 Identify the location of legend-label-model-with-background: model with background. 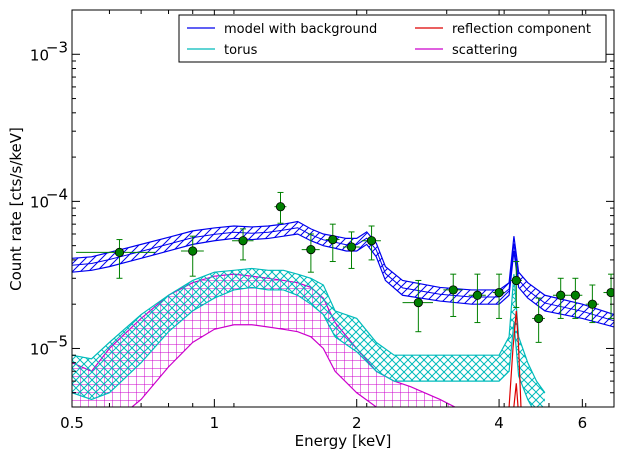
(300, 29).